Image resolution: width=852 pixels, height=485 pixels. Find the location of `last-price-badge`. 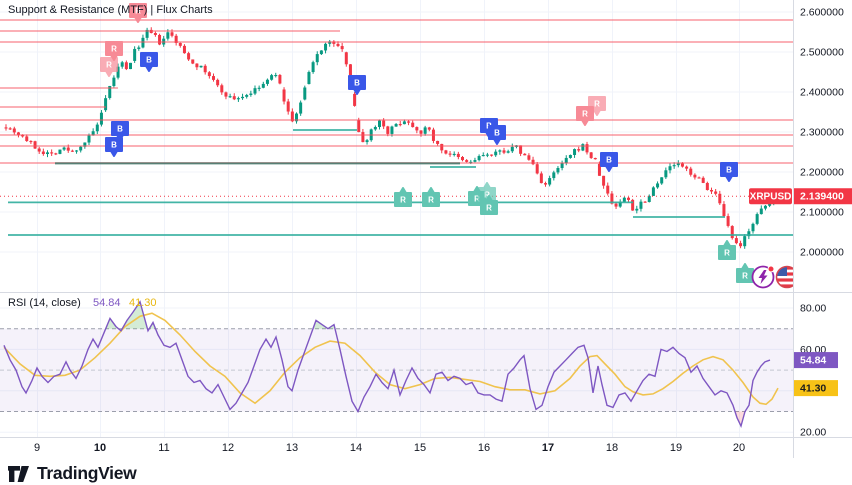

last-price-badge is located at coordinates (823, 196).